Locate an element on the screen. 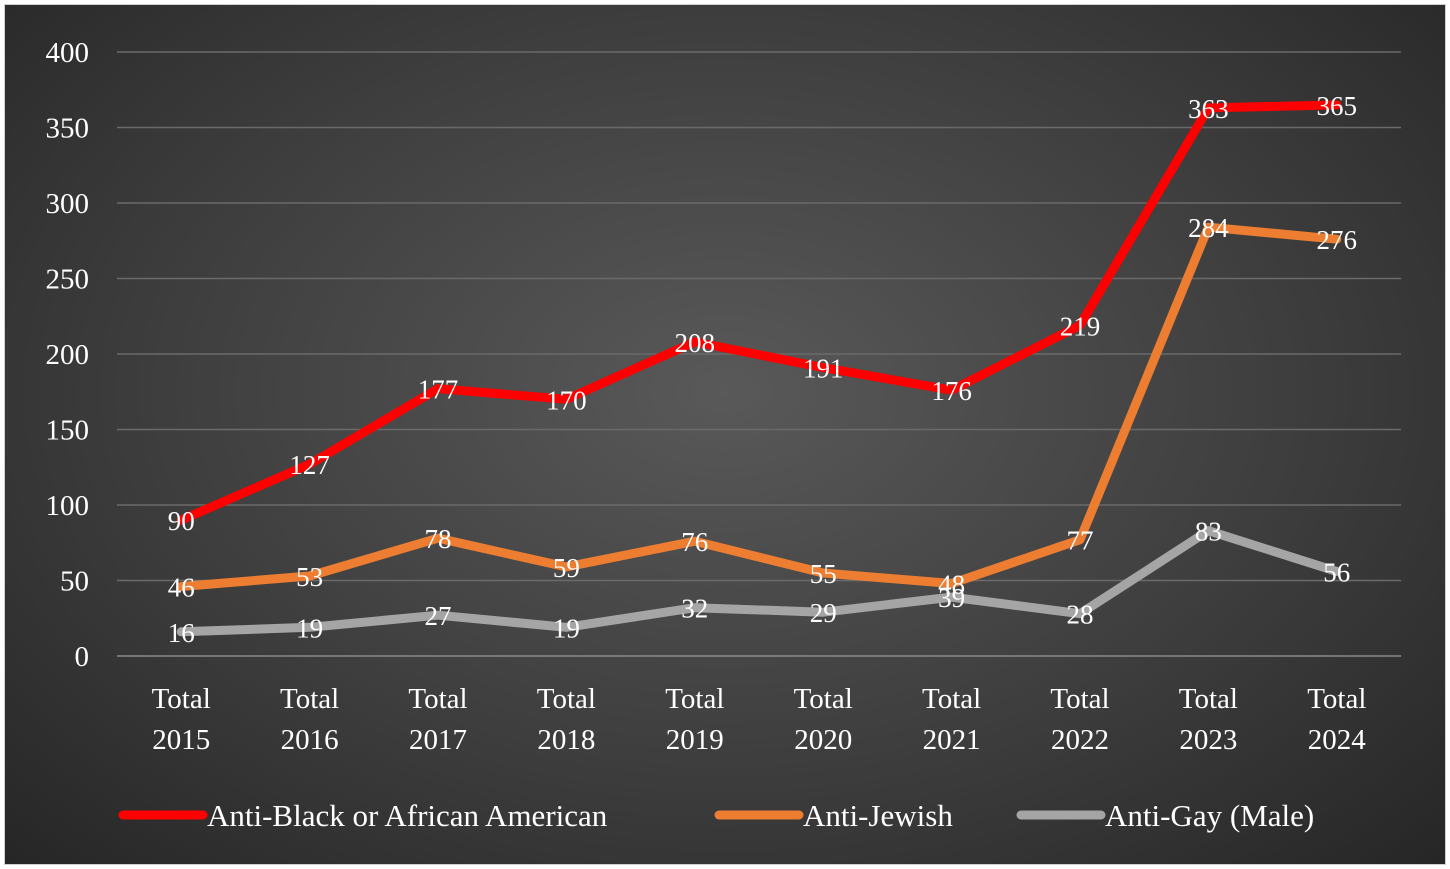 The height and width of the screenshot is (869, 1450). data-label: 78 is located at coordinates (438, 539).